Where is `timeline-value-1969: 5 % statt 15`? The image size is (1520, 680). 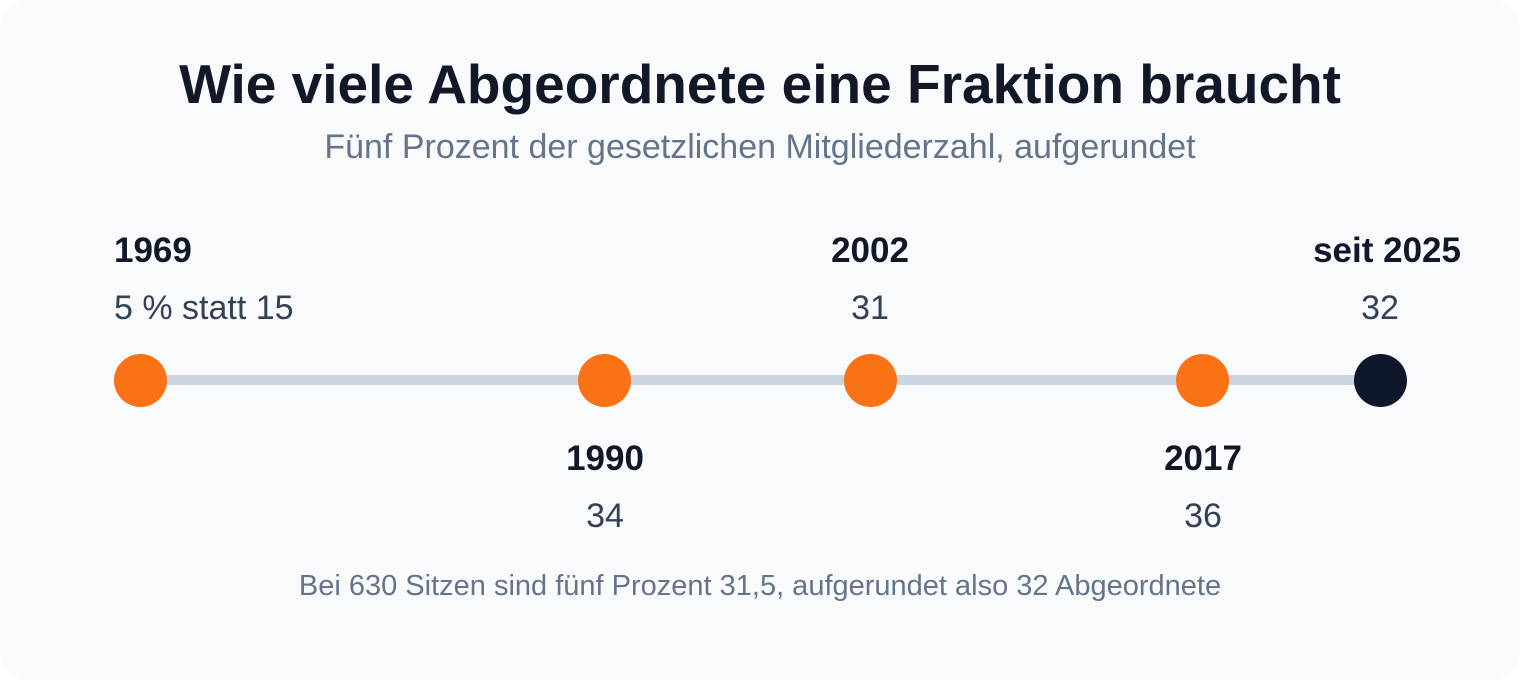 timeline-value-1969: 5 % statt 15 is located at coordinates (204, 308).